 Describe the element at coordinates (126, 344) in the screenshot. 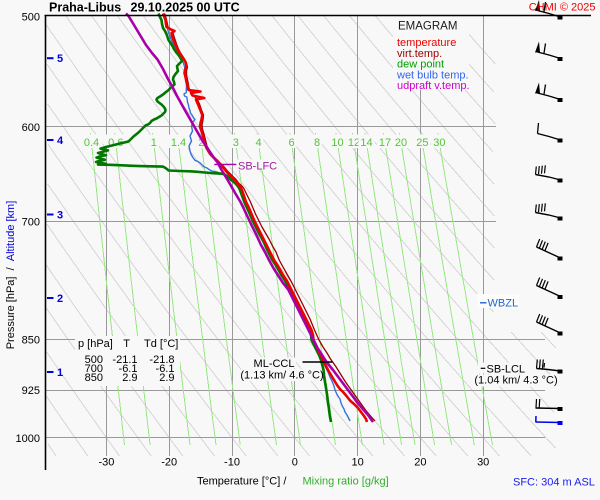

I see `svg-text: T` at that location.